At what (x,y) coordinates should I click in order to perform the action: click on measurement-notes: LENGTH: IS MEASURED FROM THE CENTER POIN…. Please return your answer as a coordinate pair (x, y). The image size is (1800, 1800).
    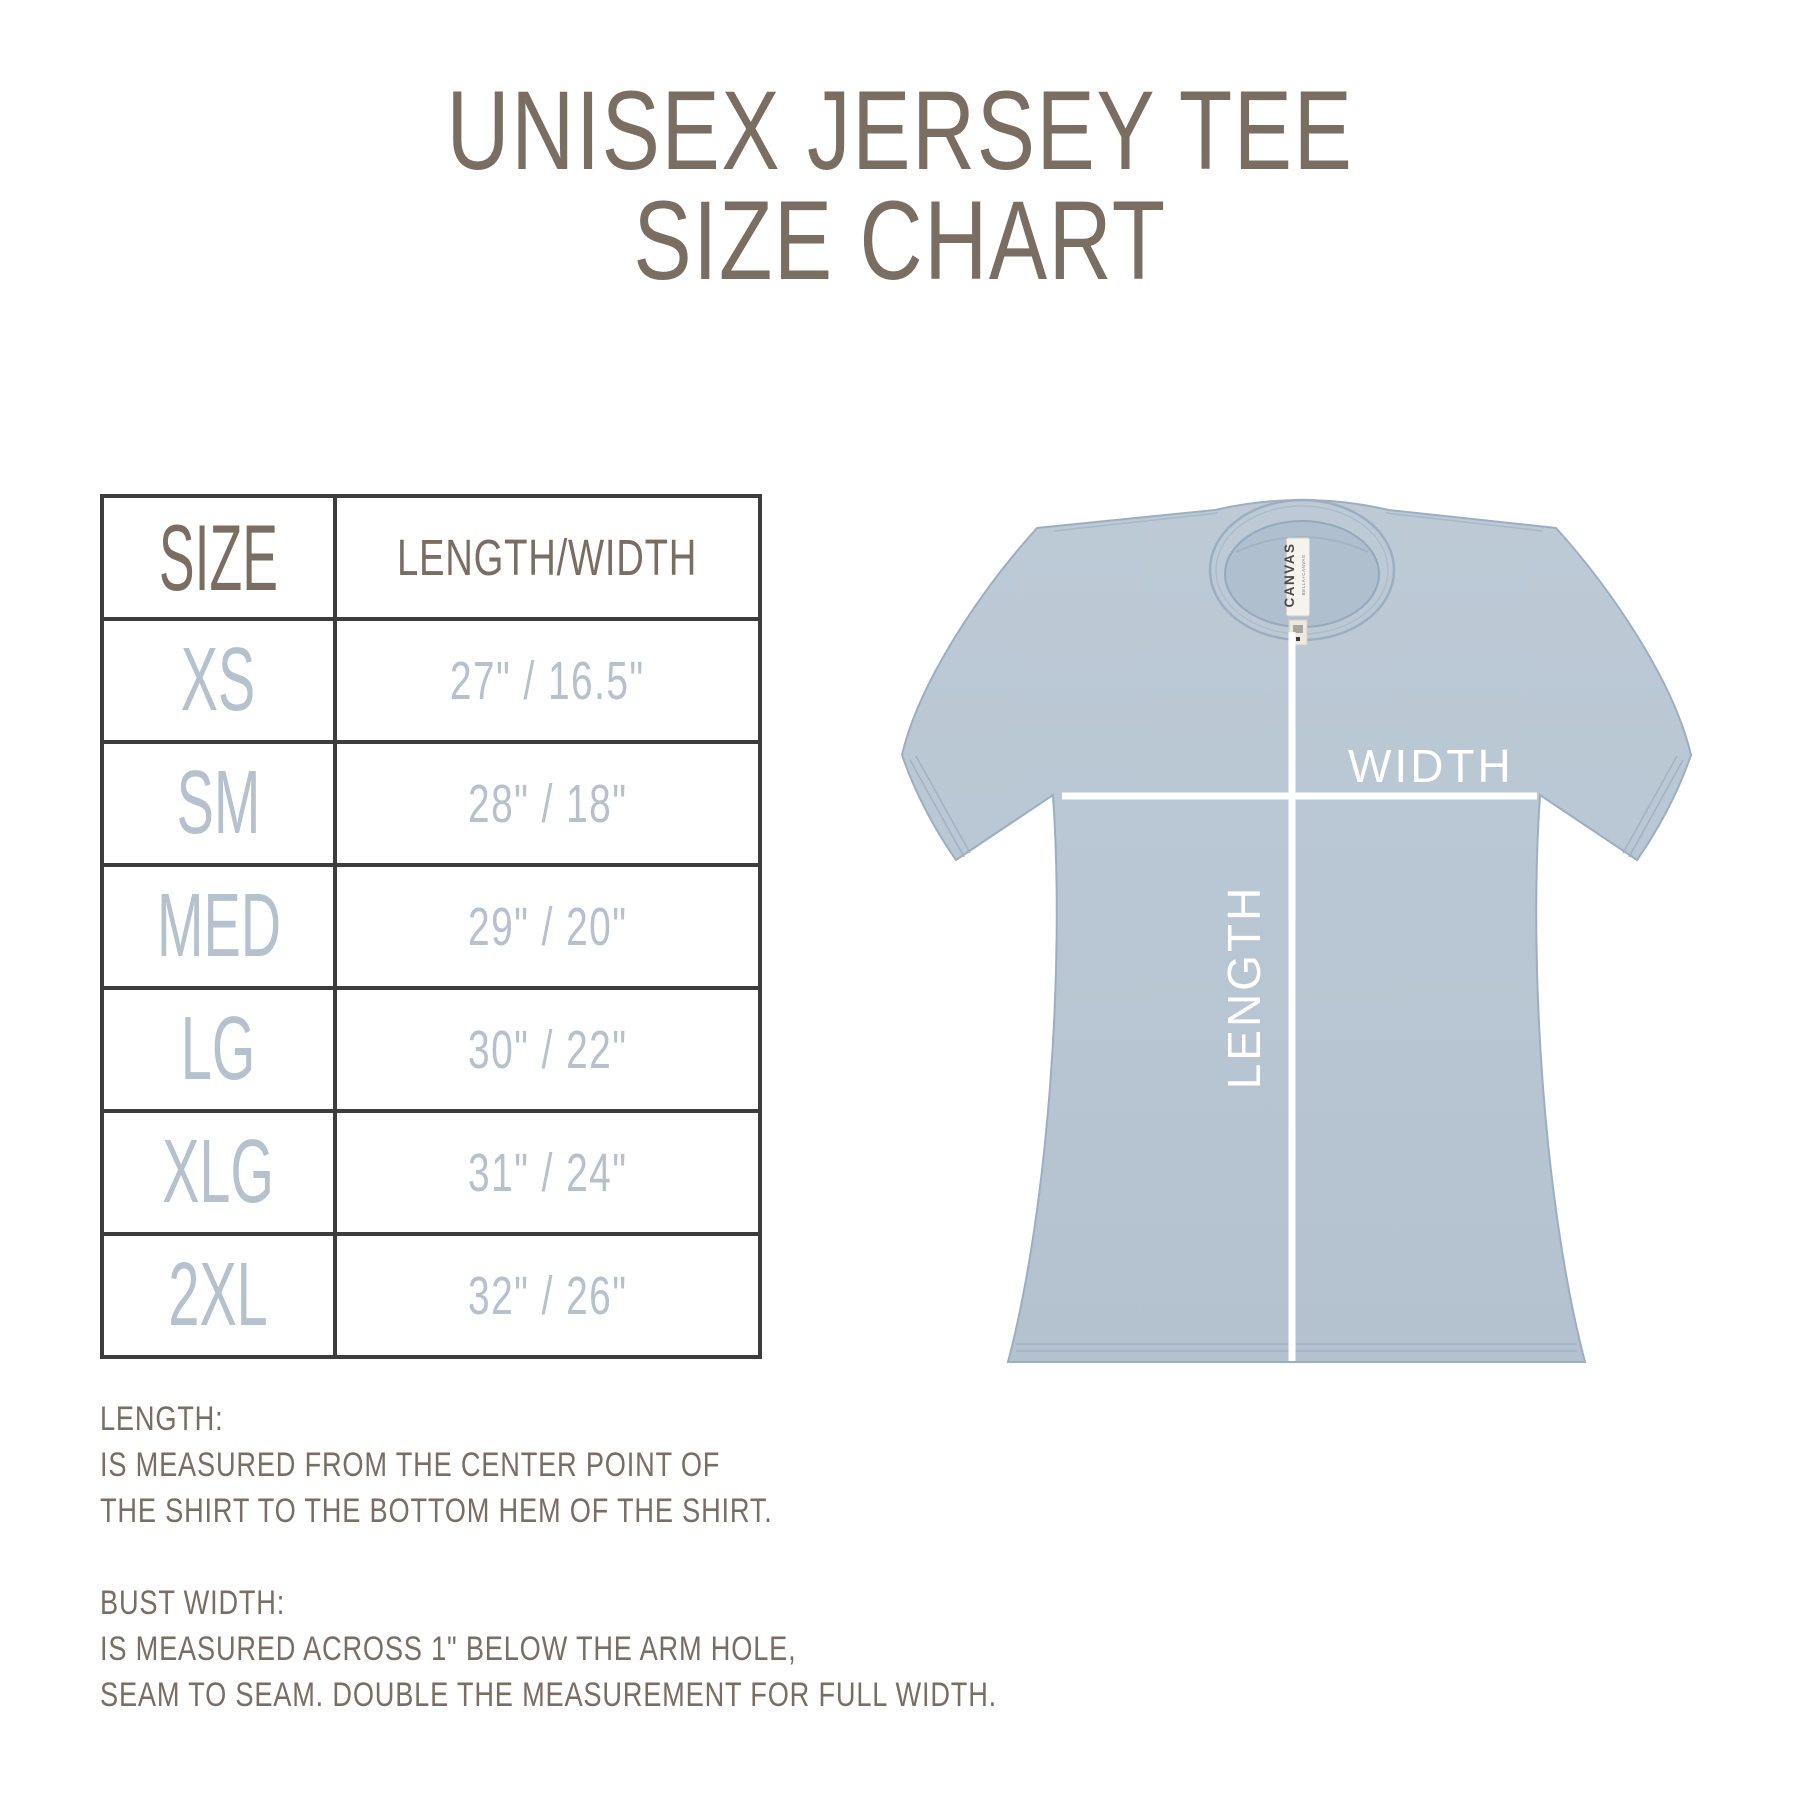
    Looking at the image, I should click on (660, 1557).